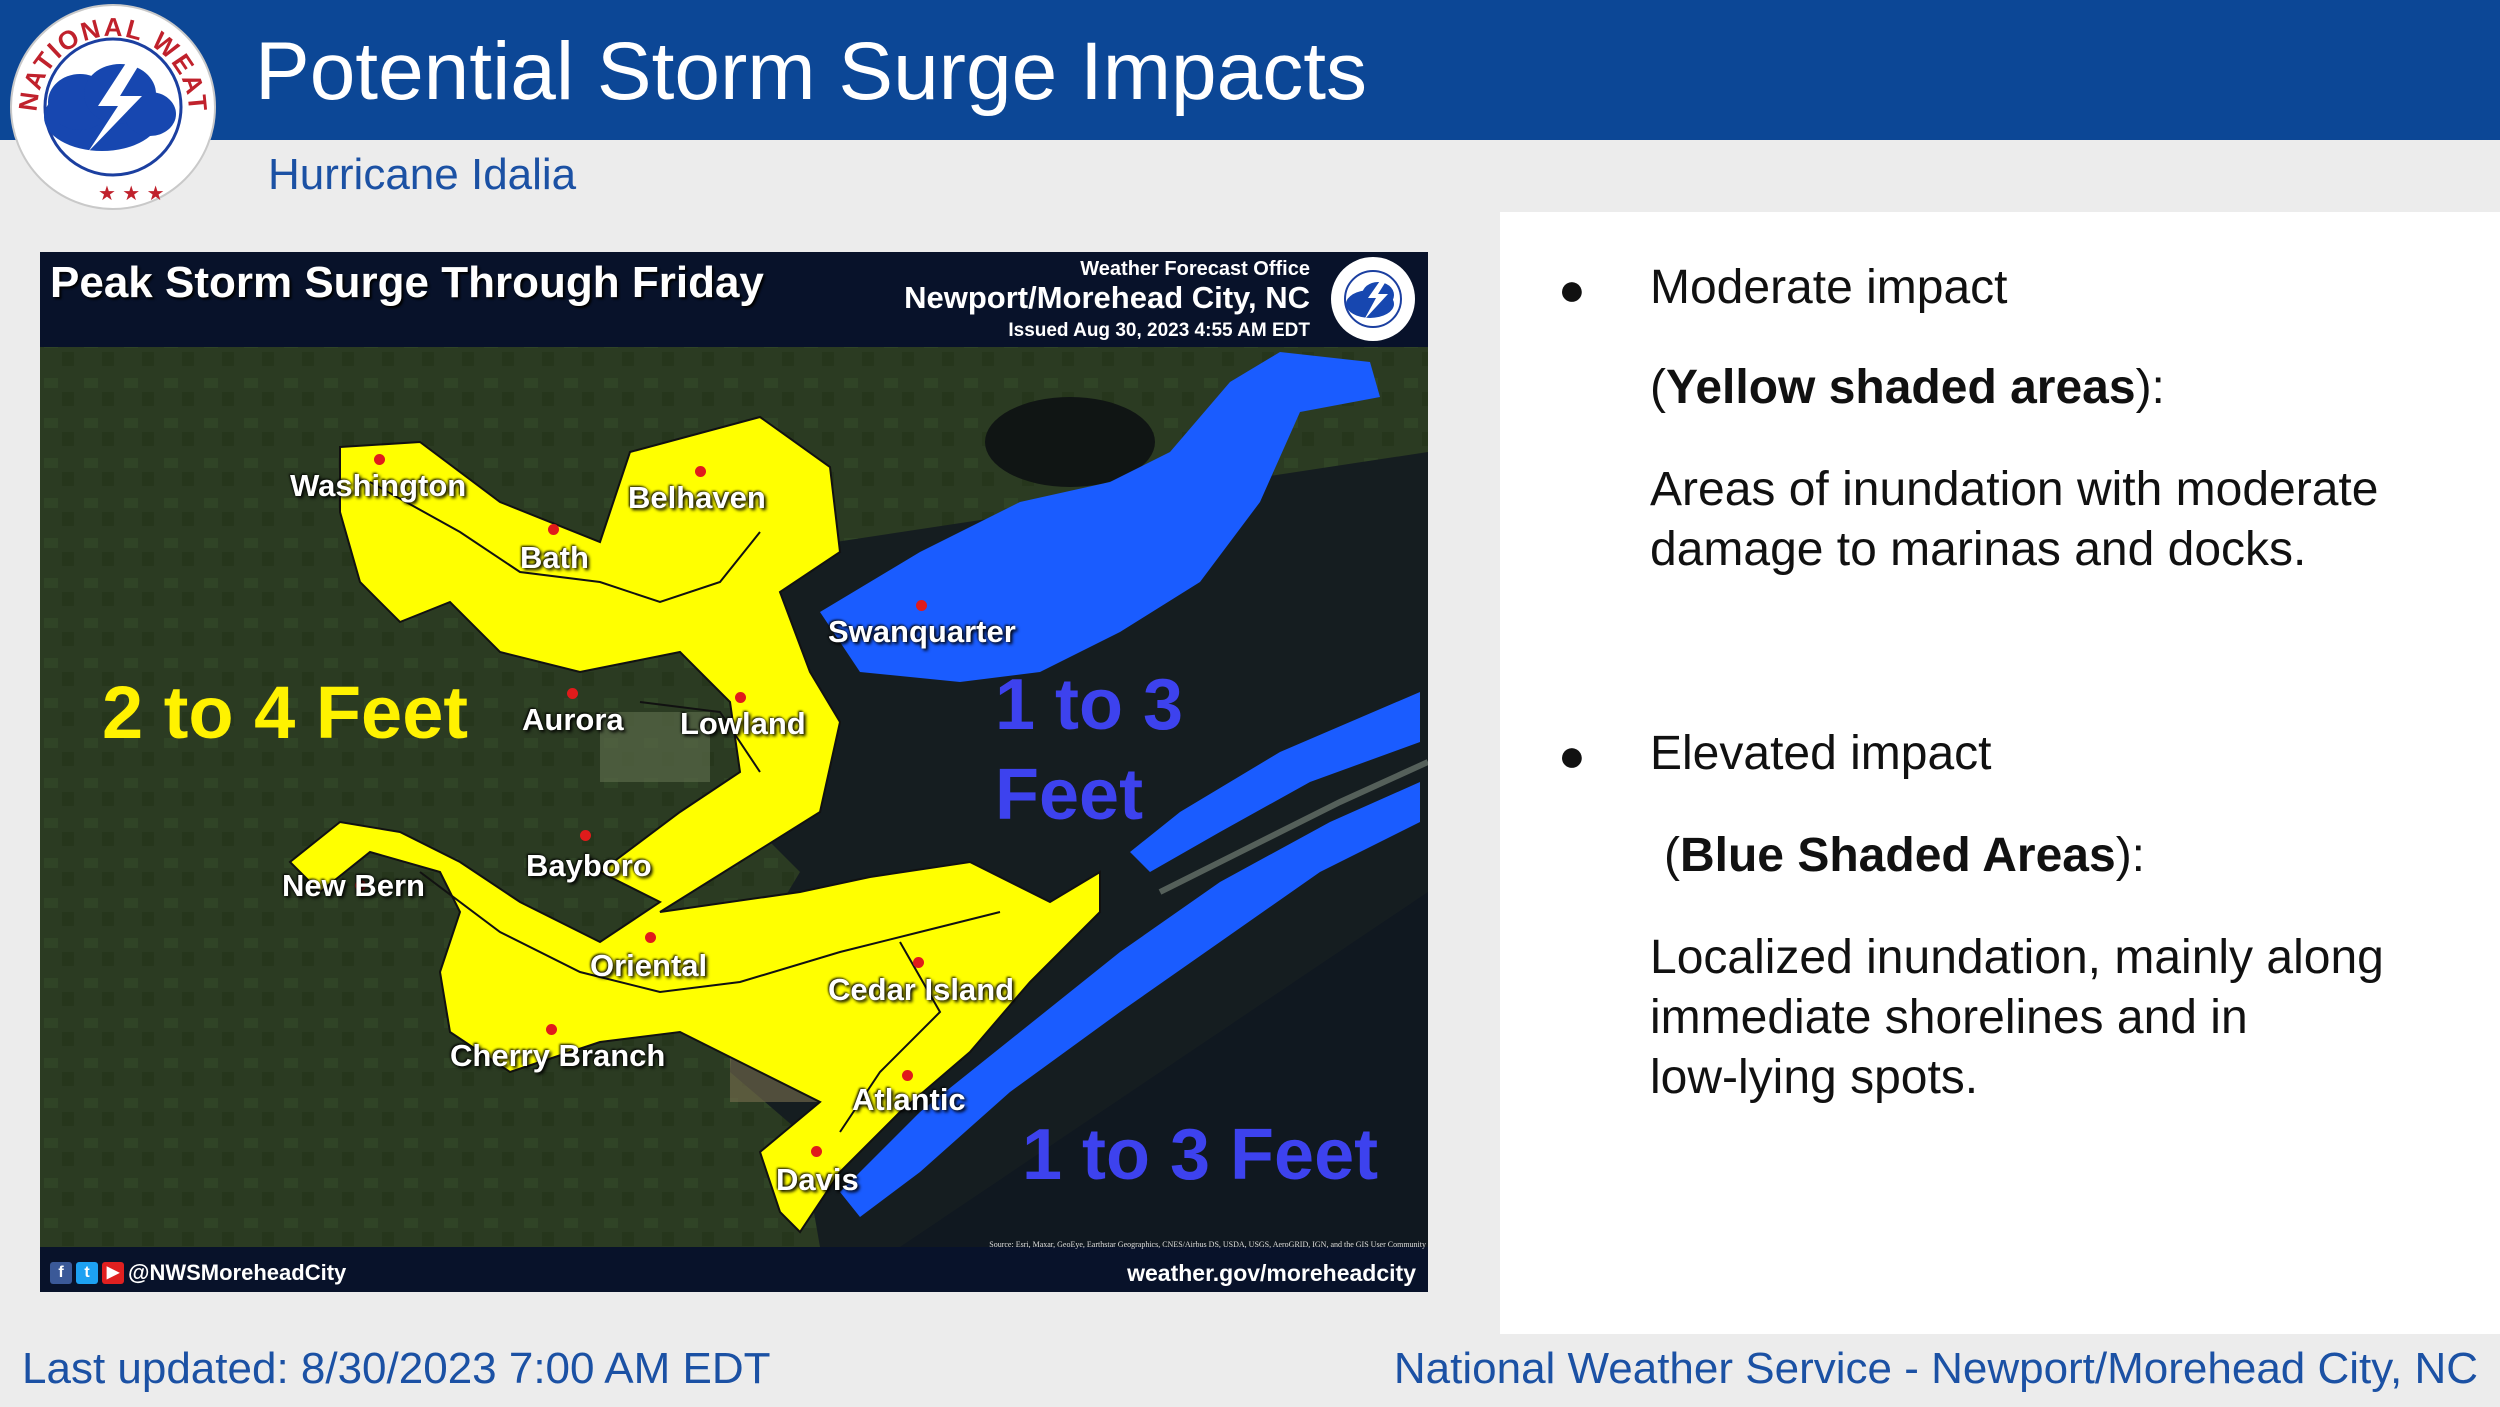 This screenshot has height=1407, width=2500. I want to click on barrier-island, so click(1293, 827).